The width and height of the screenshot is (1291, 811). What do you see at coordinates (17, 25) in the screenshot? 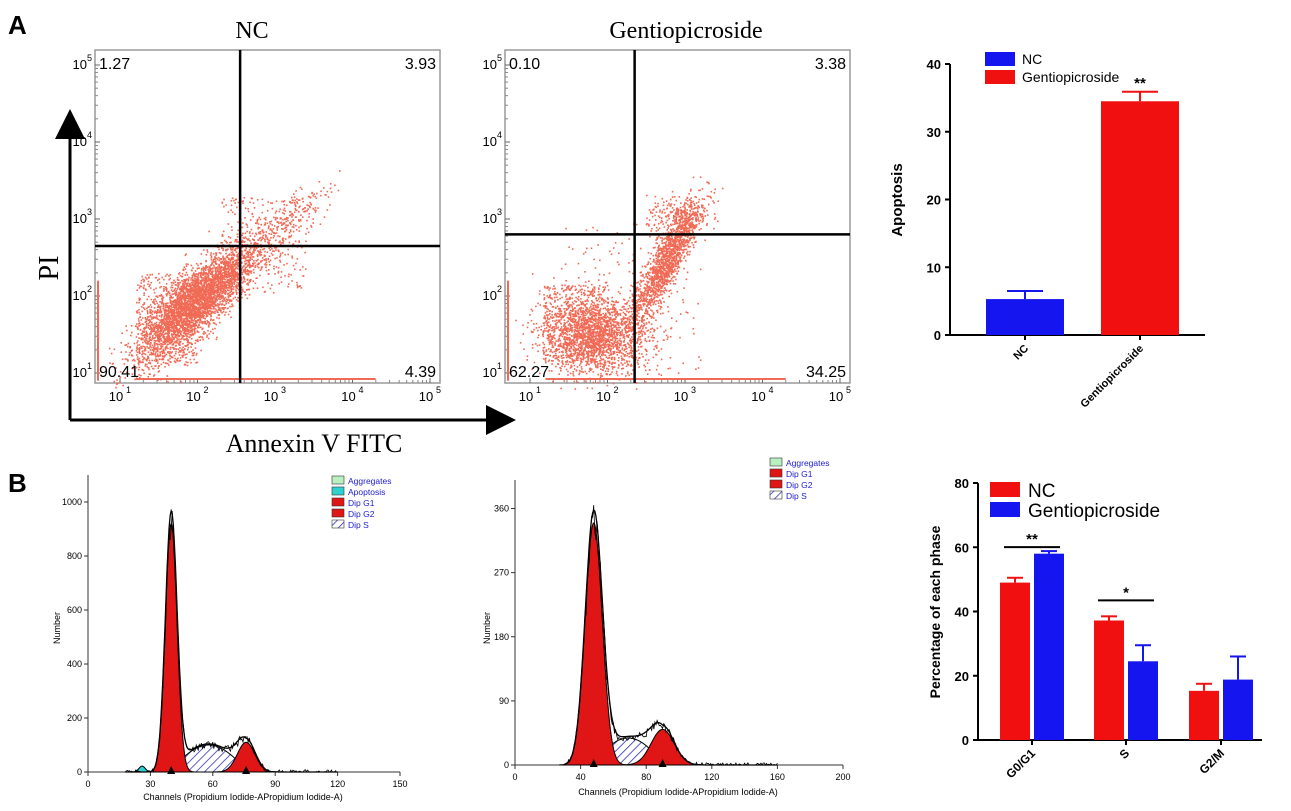
I see `panel-label-a: A` at bounding box center [17, 25].